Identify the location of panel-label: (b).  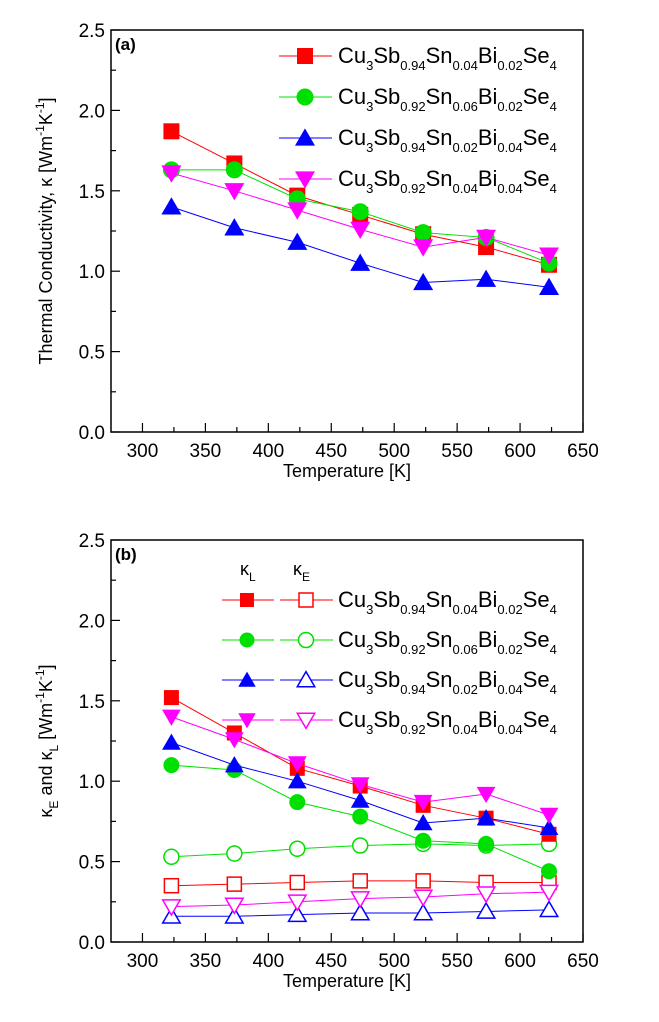
(126, 554).